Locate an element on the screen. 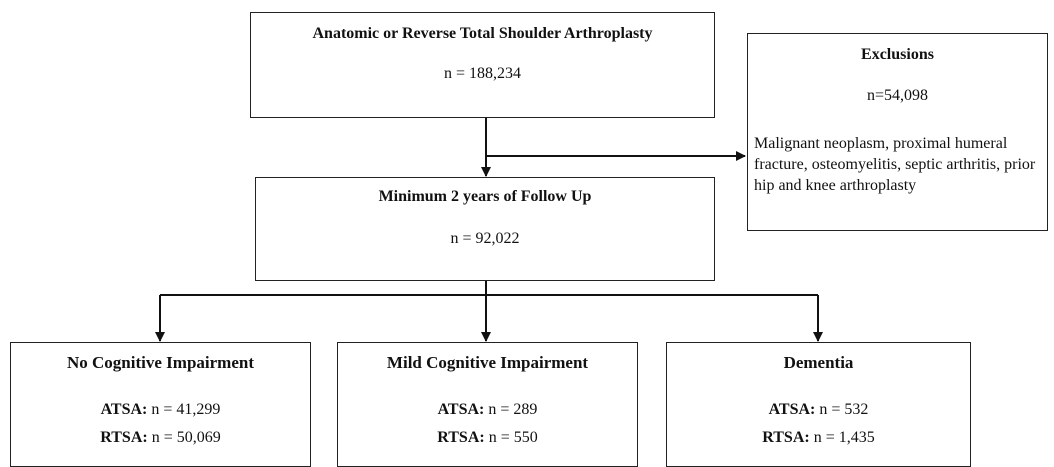  exclusions-count: n=54,098 is located at coordinates (897, 95).